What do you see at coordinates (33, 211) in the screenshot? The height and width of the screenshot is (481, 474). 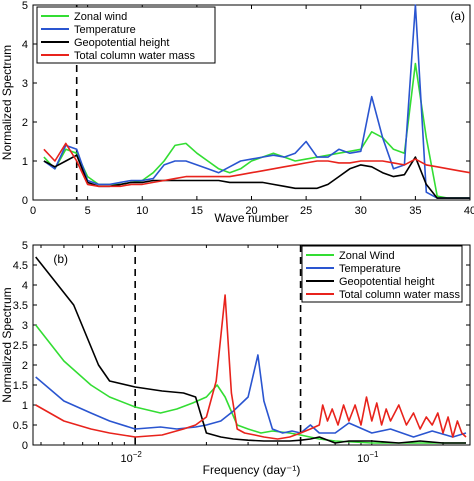 I see `x-tick-label: 0` at bounding box center [33, 211].